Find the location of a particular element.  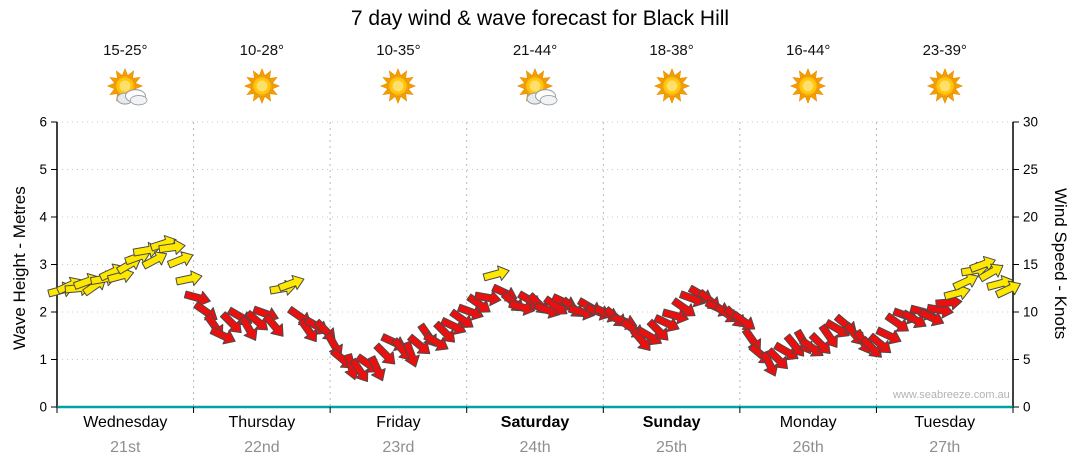

right-tick-label: 15 is located at coordinates (1030, 264).